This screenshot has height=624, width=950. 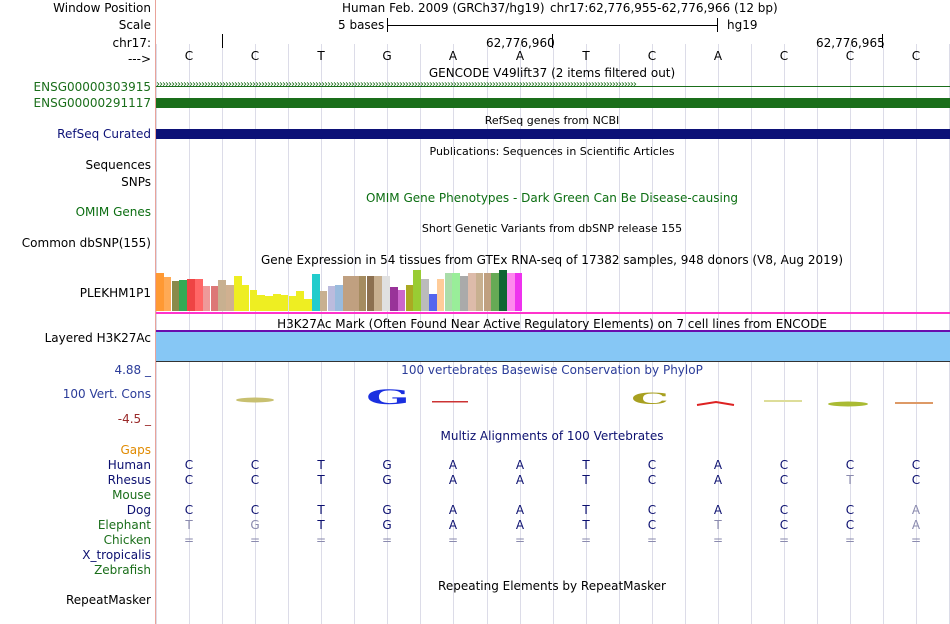 I want to click on base-letter: C, so click(x=189, y=56).